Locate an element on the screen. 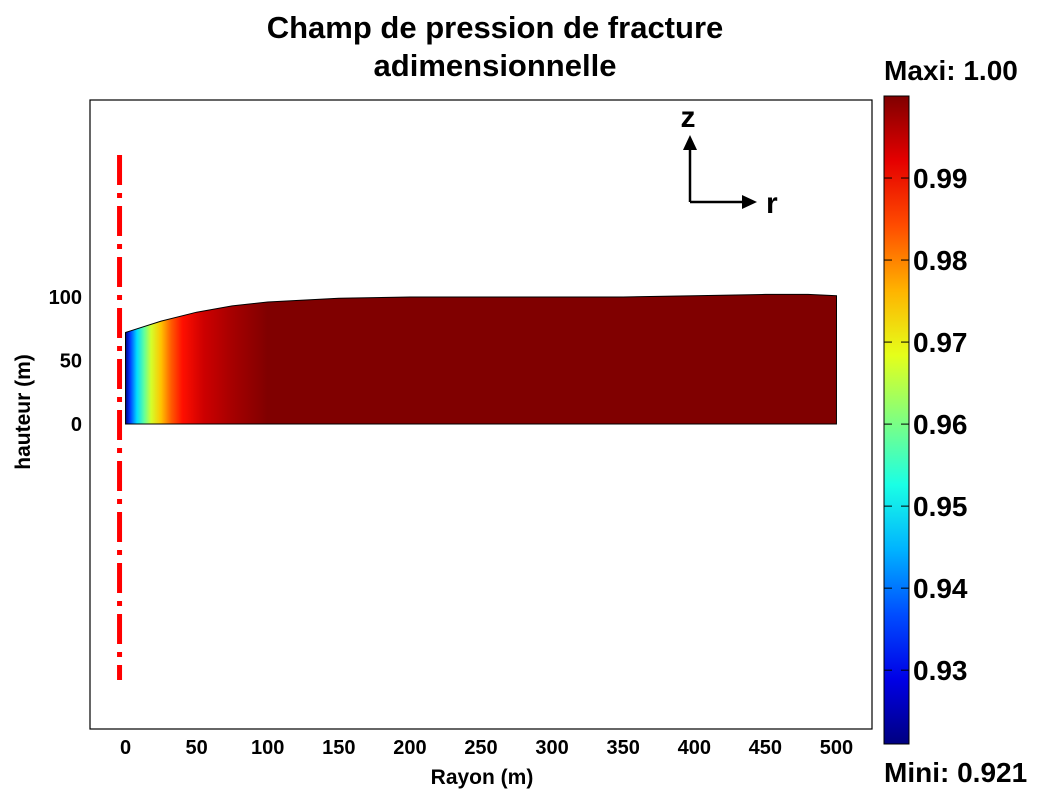 This screenshot has width=1047, height=794. x-tick-label: 100 is located at coordinates (267, 748).